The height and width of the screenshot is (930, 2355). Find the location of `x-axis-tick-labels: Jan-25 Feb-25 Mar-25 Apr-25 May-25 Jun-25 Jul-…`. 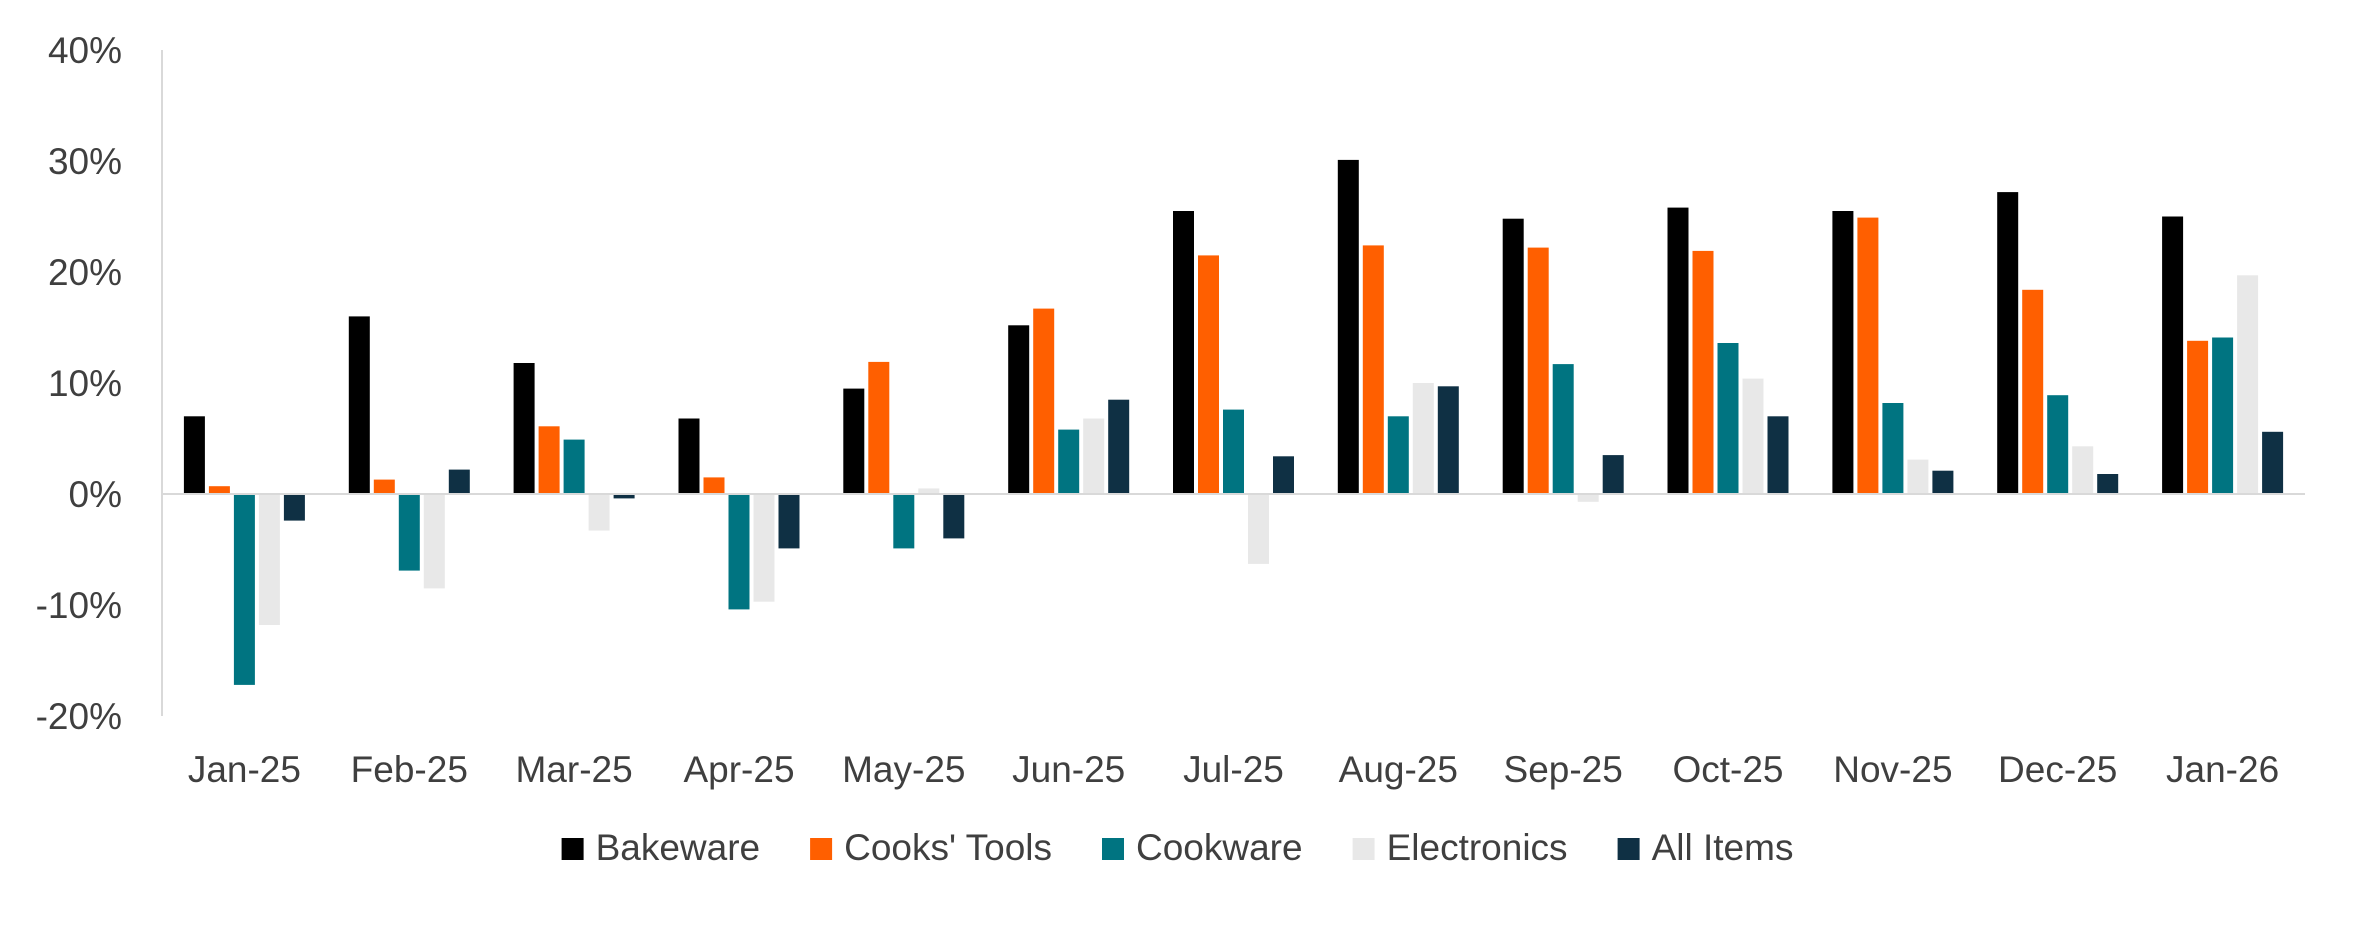

x-axis-tick-labels: Jan-25 Feb-25 Mar-25 Apr-25 May-25 Jun-25 Jul-… is located at coordinates (1233, 769).